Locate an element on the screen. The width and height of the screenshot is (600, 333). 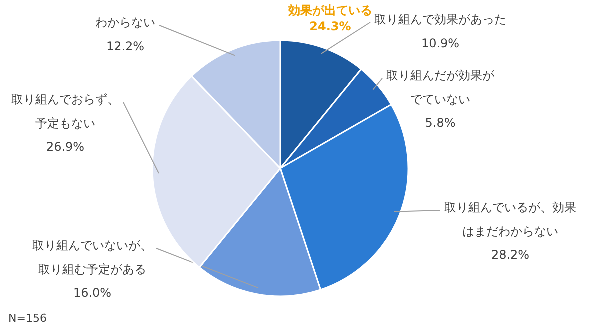
slice-label: わからない is located at coordinates (126, 23).